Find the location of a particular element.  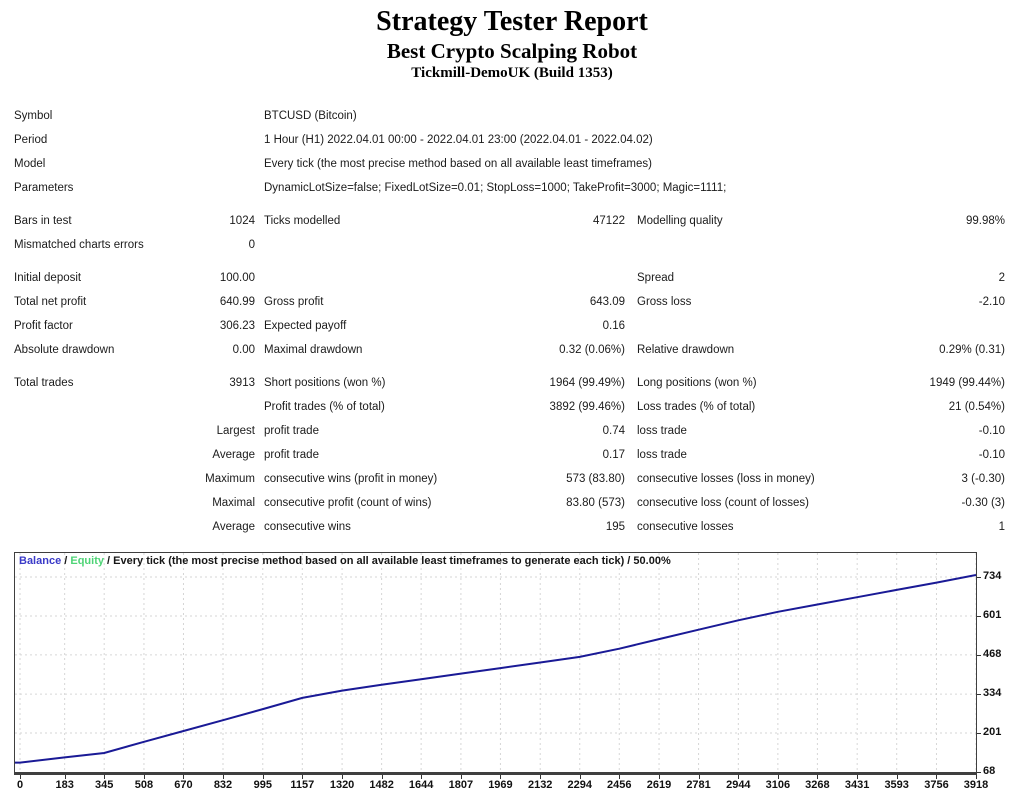

stat-label-2: Ticks modelled is located at coordinates (302, 221).